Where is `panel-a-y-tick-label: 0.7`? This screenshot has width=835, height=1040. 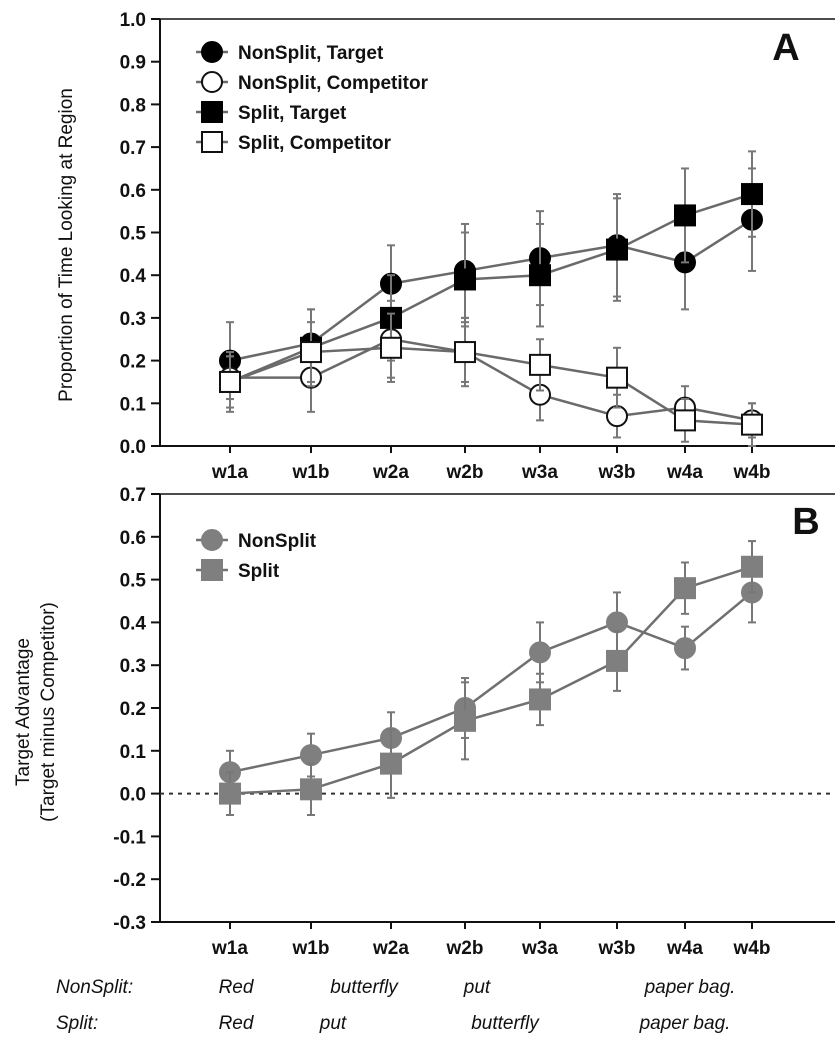
panel-a-y-tick-label: 0.7 is located at coordinates (133, 148).